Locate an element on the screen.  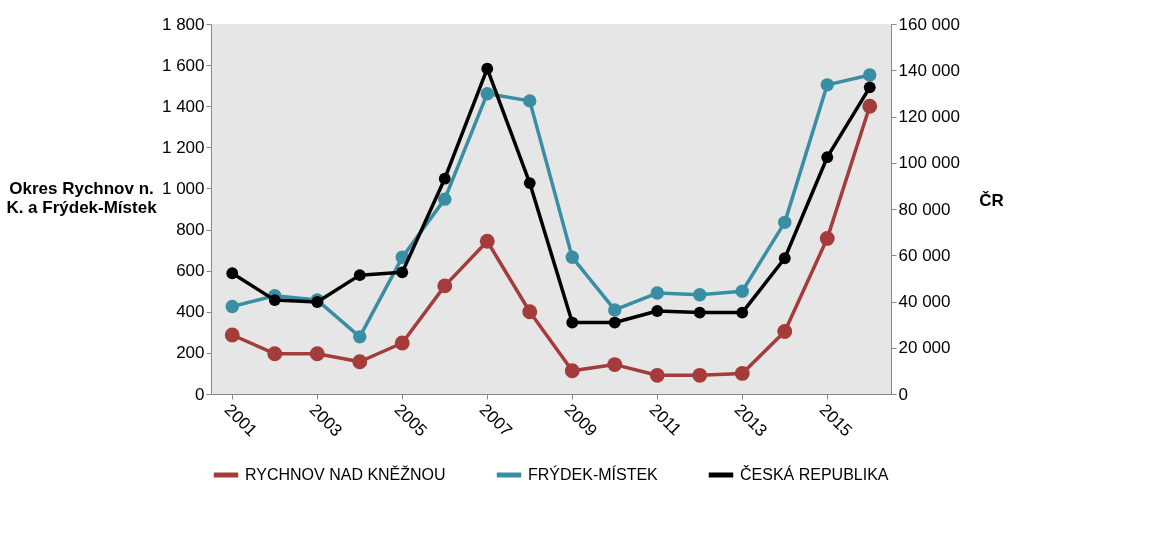
y-tick-label: 800 is located at coordinates (190, 230).